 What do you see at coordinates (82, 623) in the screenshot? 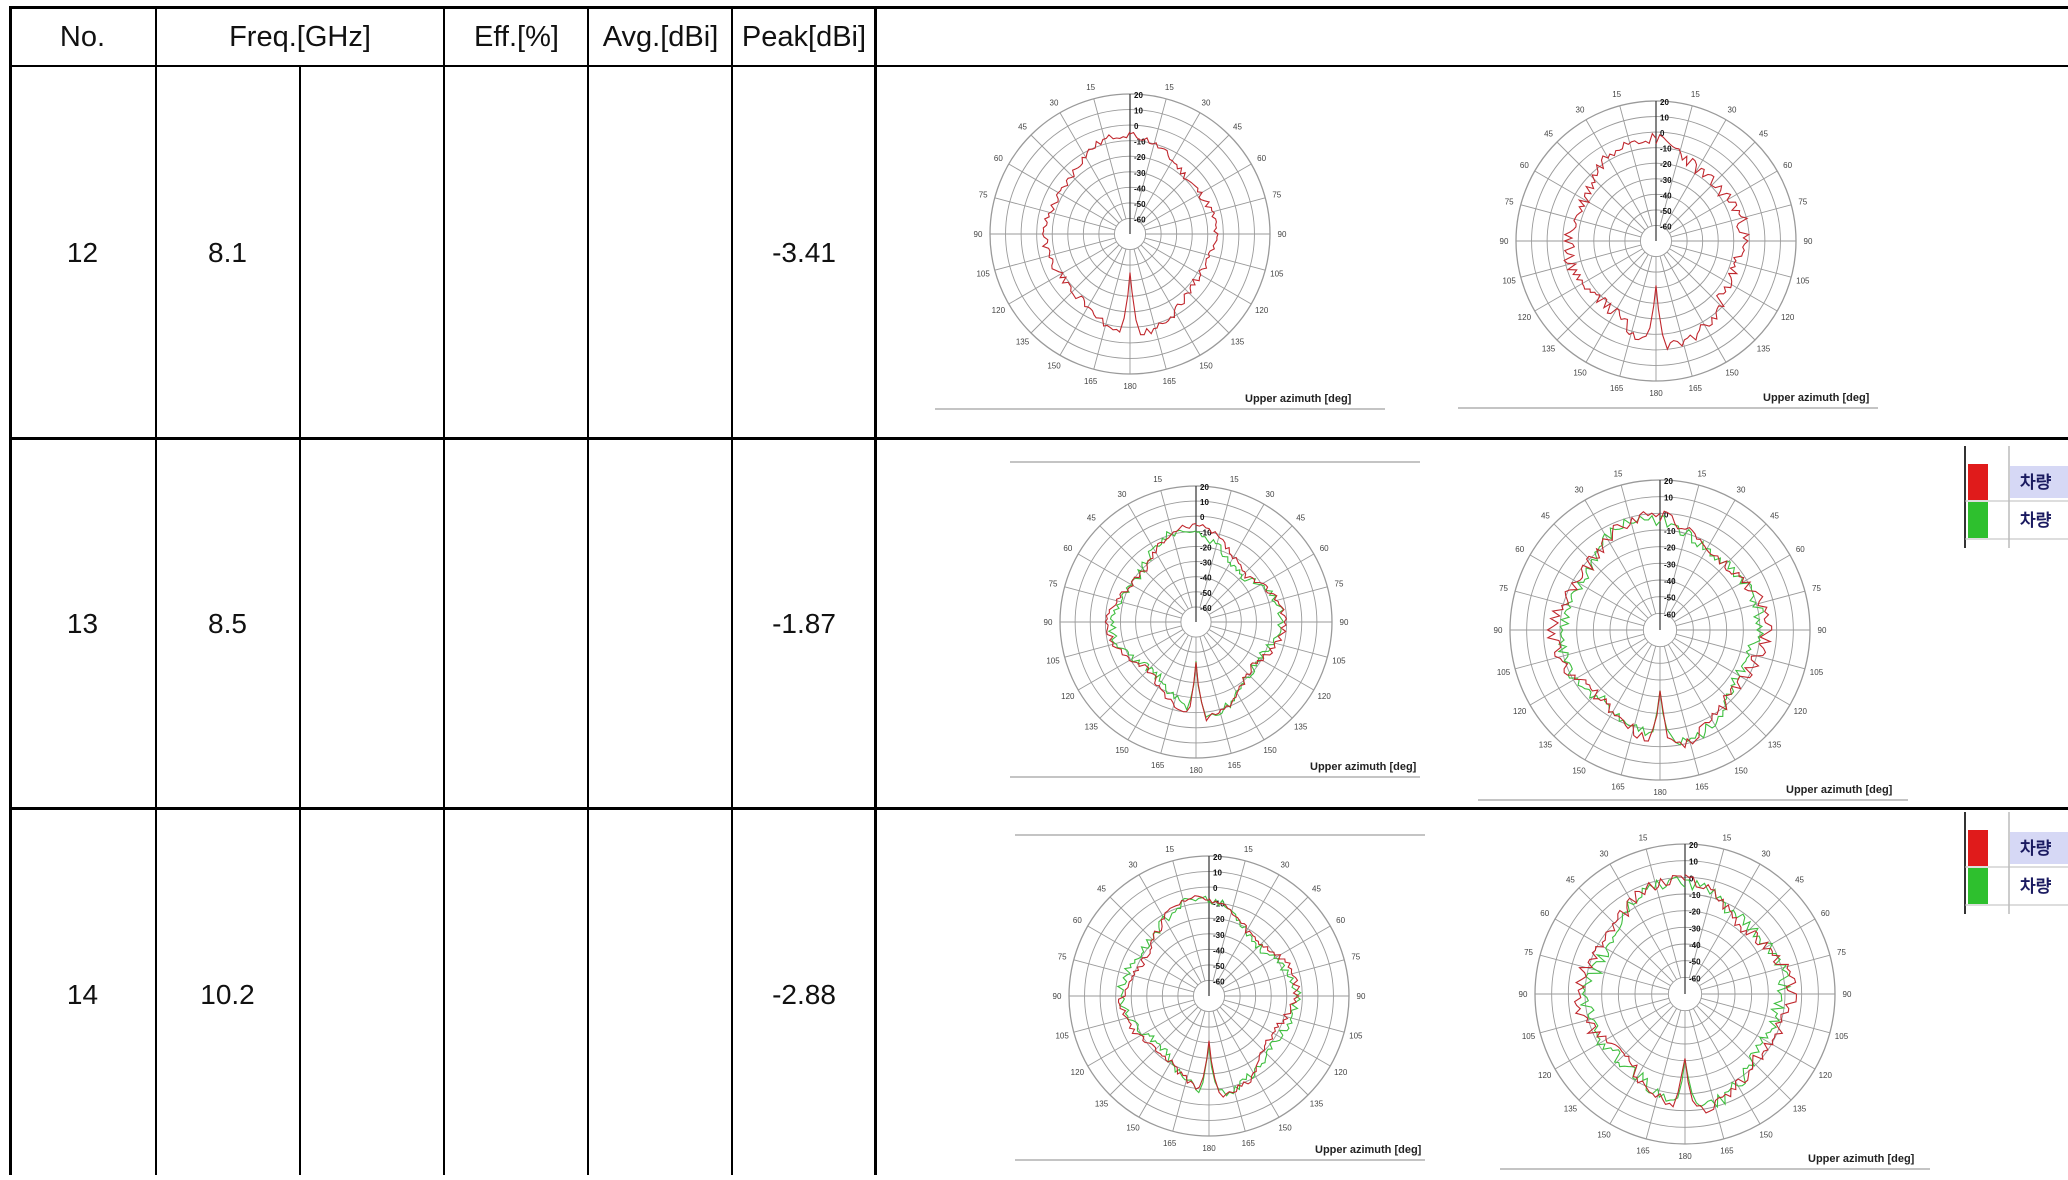
I see `row-13-no: 13` at bounding box center [82, 623].